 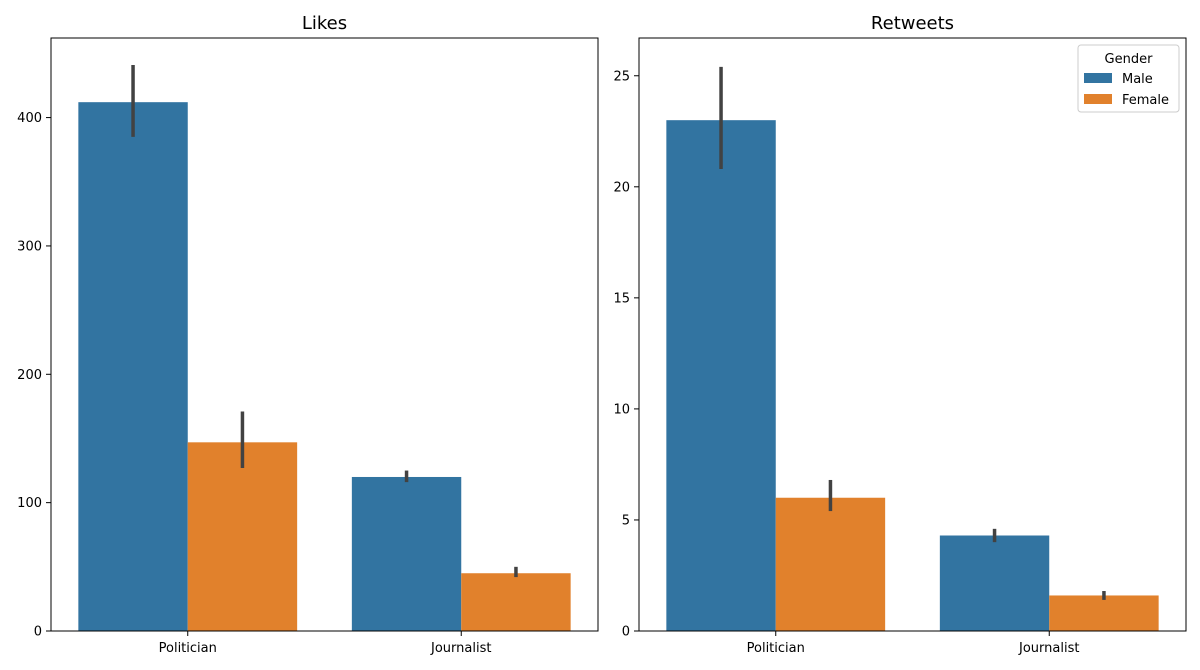 I want to click on y-tick-label: 20, so click(x=621, y=187).